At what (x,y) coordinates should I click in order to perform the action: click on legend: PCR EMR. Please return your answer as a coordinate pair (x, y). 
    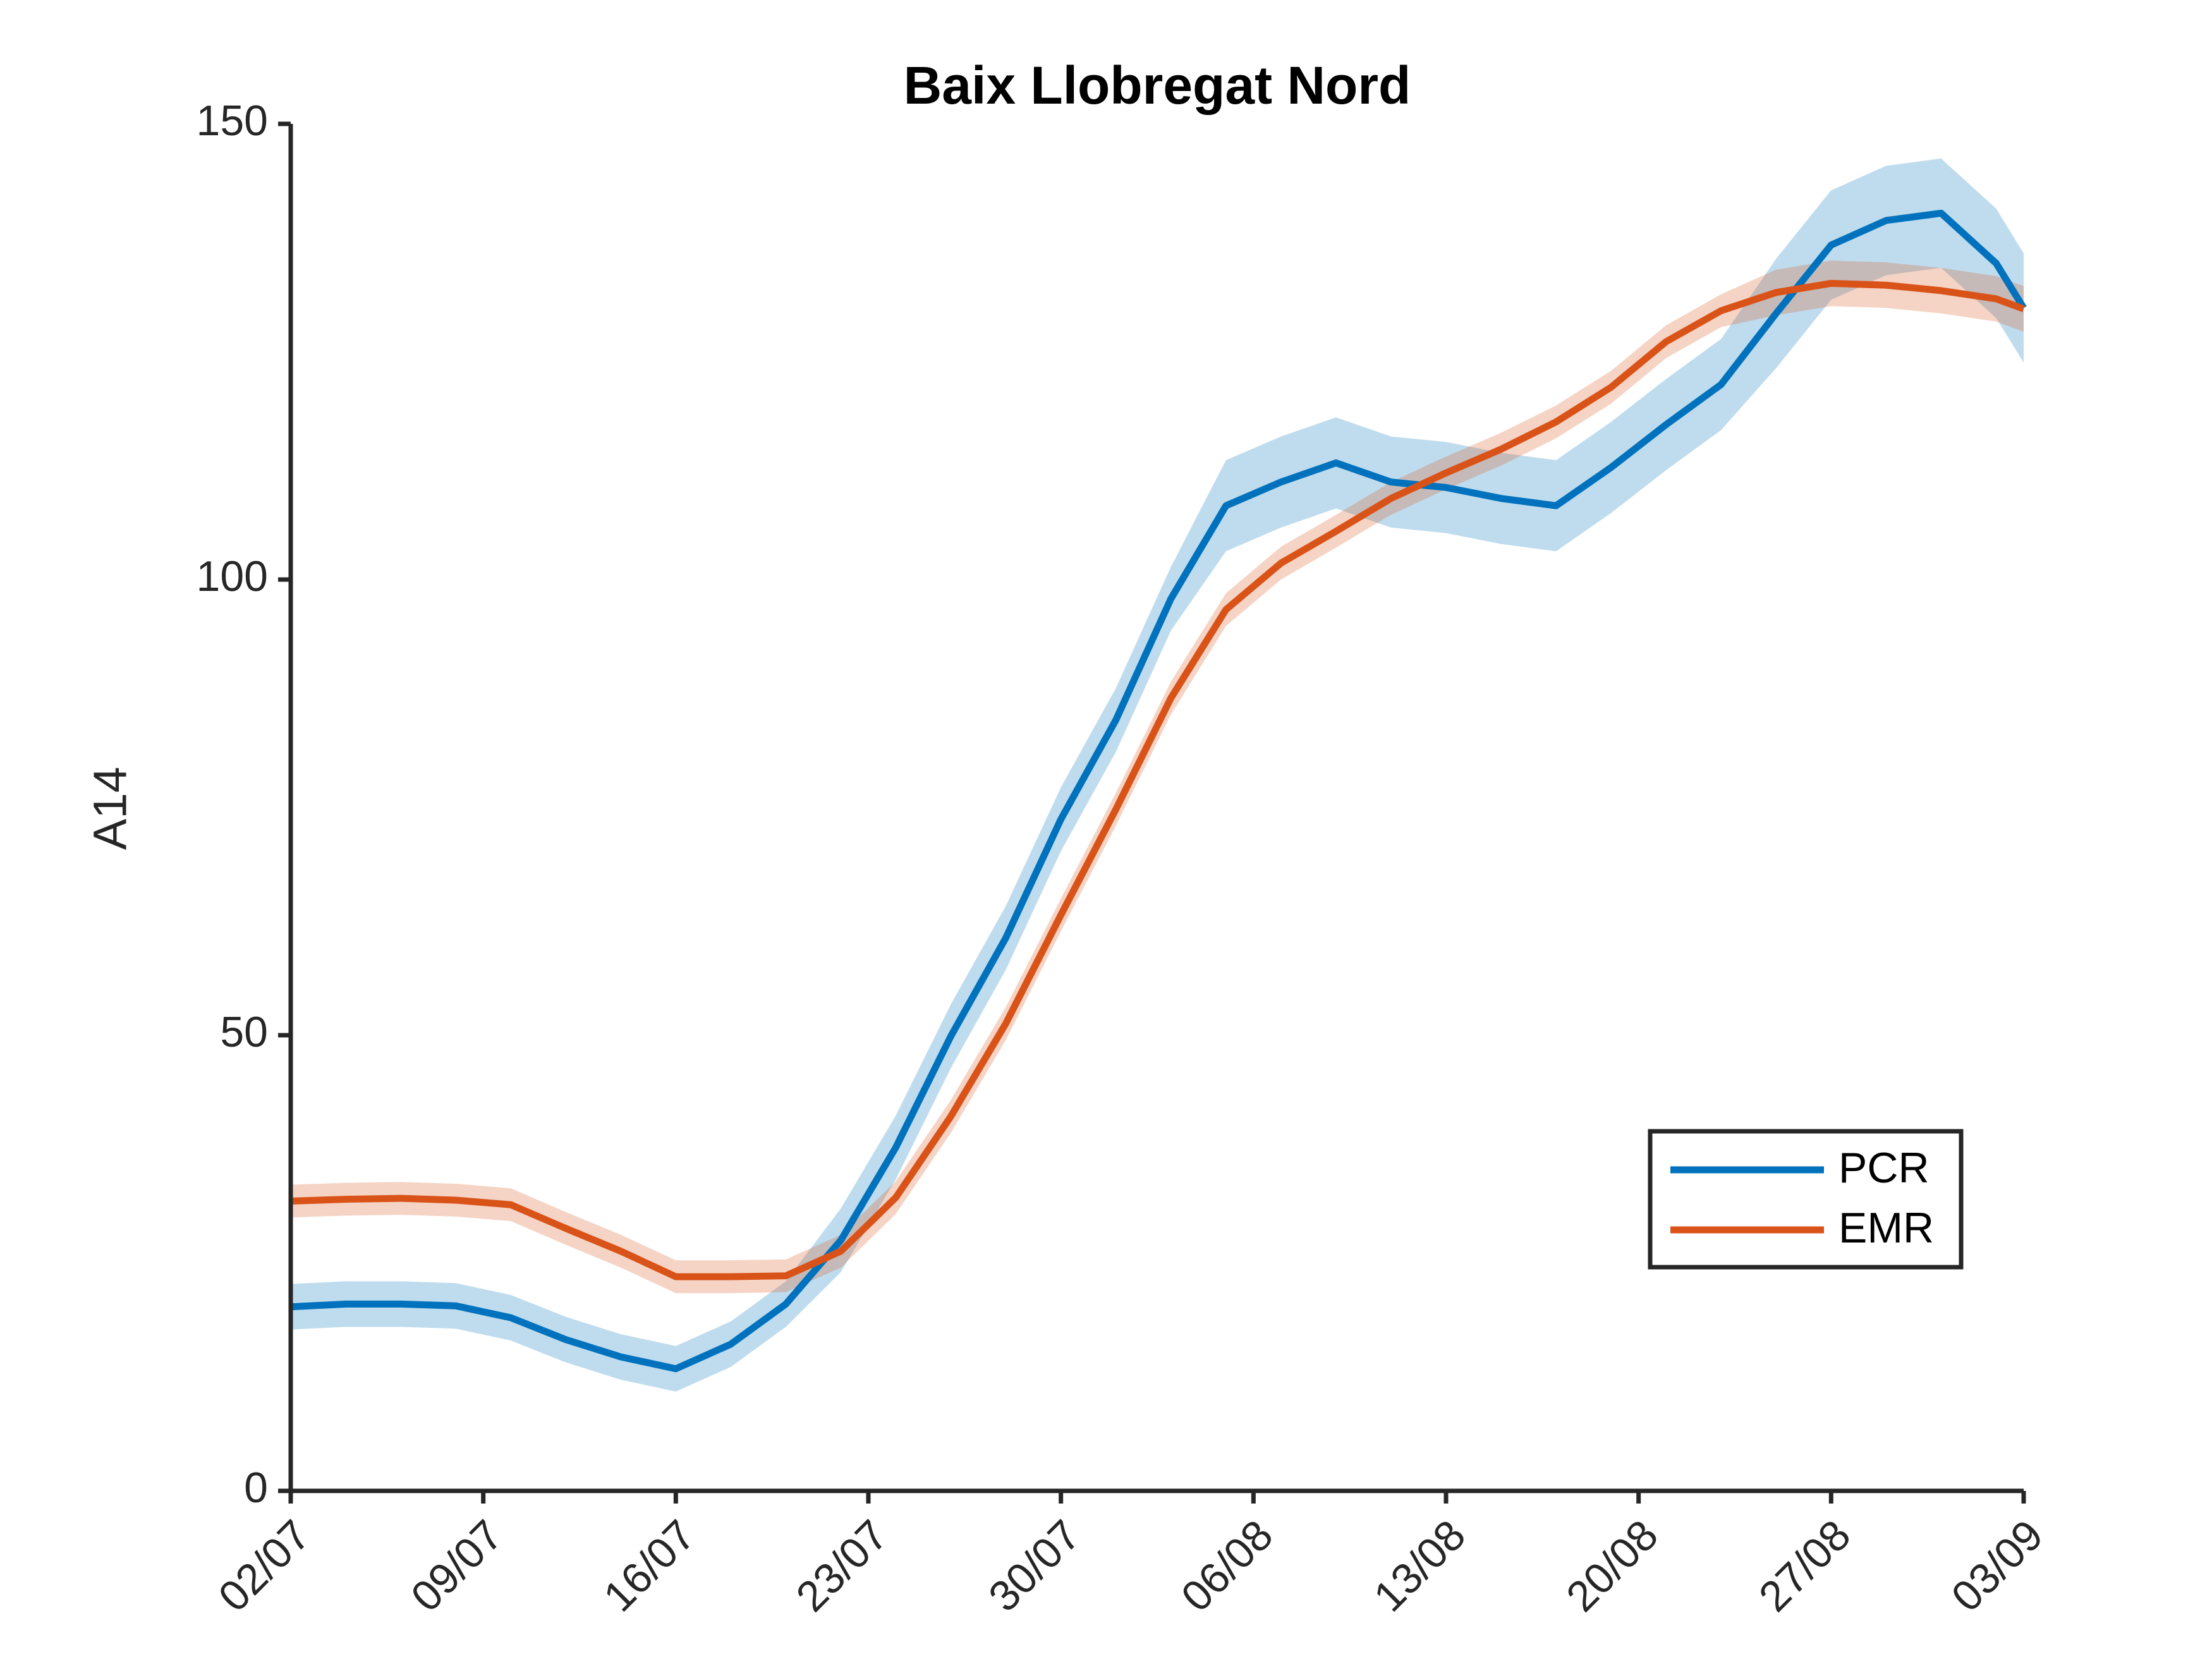
    Looking at the image, I should click on (1806, 1199).